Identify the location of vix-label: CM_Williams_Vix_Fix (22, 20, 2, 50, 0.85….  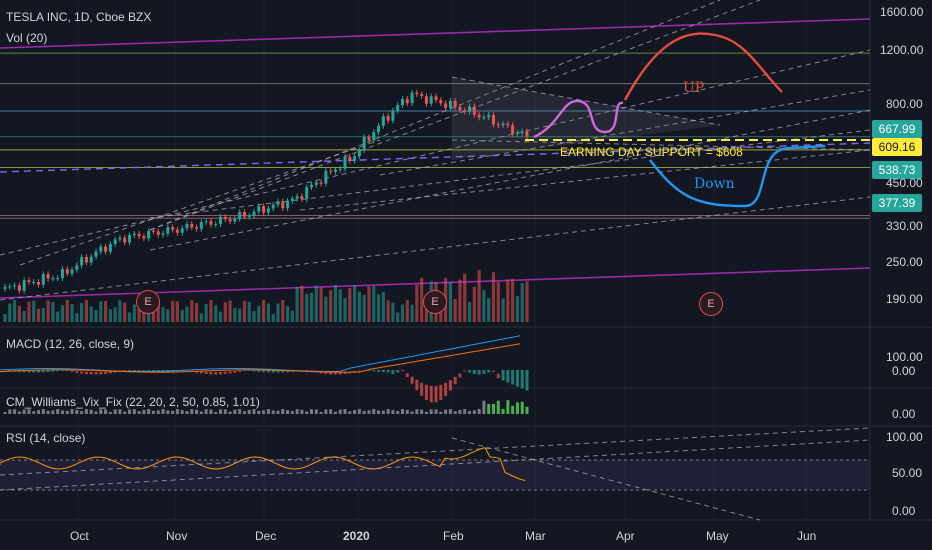
(133, 402).